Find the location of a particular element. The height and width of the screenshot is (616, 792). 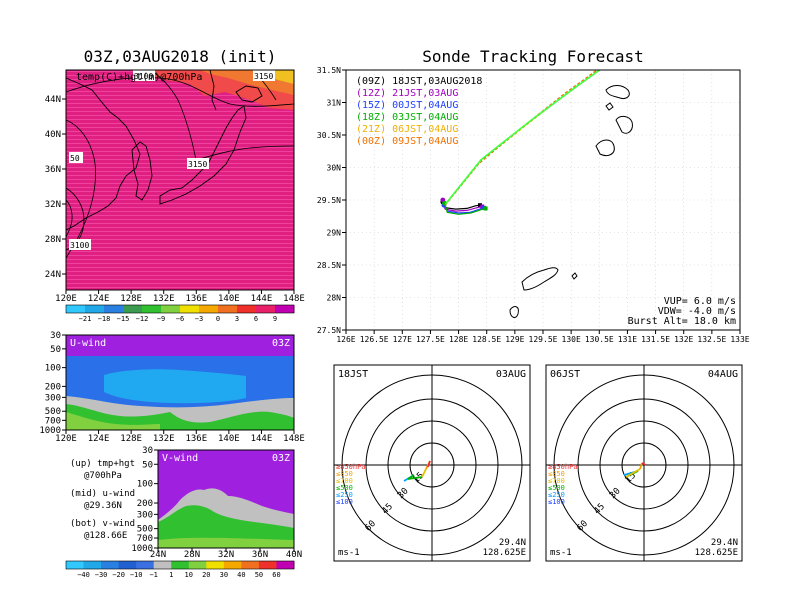

lon-tick-label: 129E is located at coordinates (514, 339).